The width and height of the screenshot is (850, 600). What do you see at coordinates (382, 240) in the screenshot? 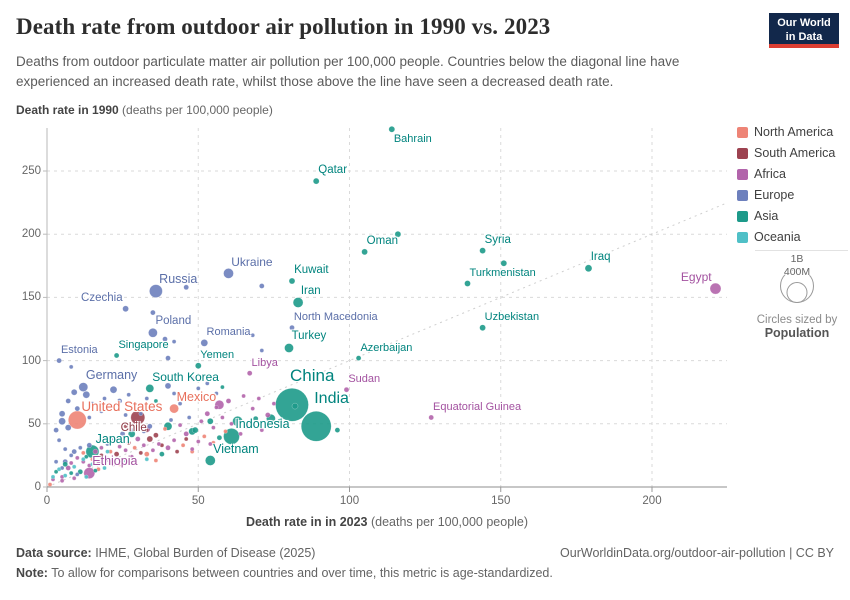
I see `country-label-oman: Oman` at bounding box center [382, 240].